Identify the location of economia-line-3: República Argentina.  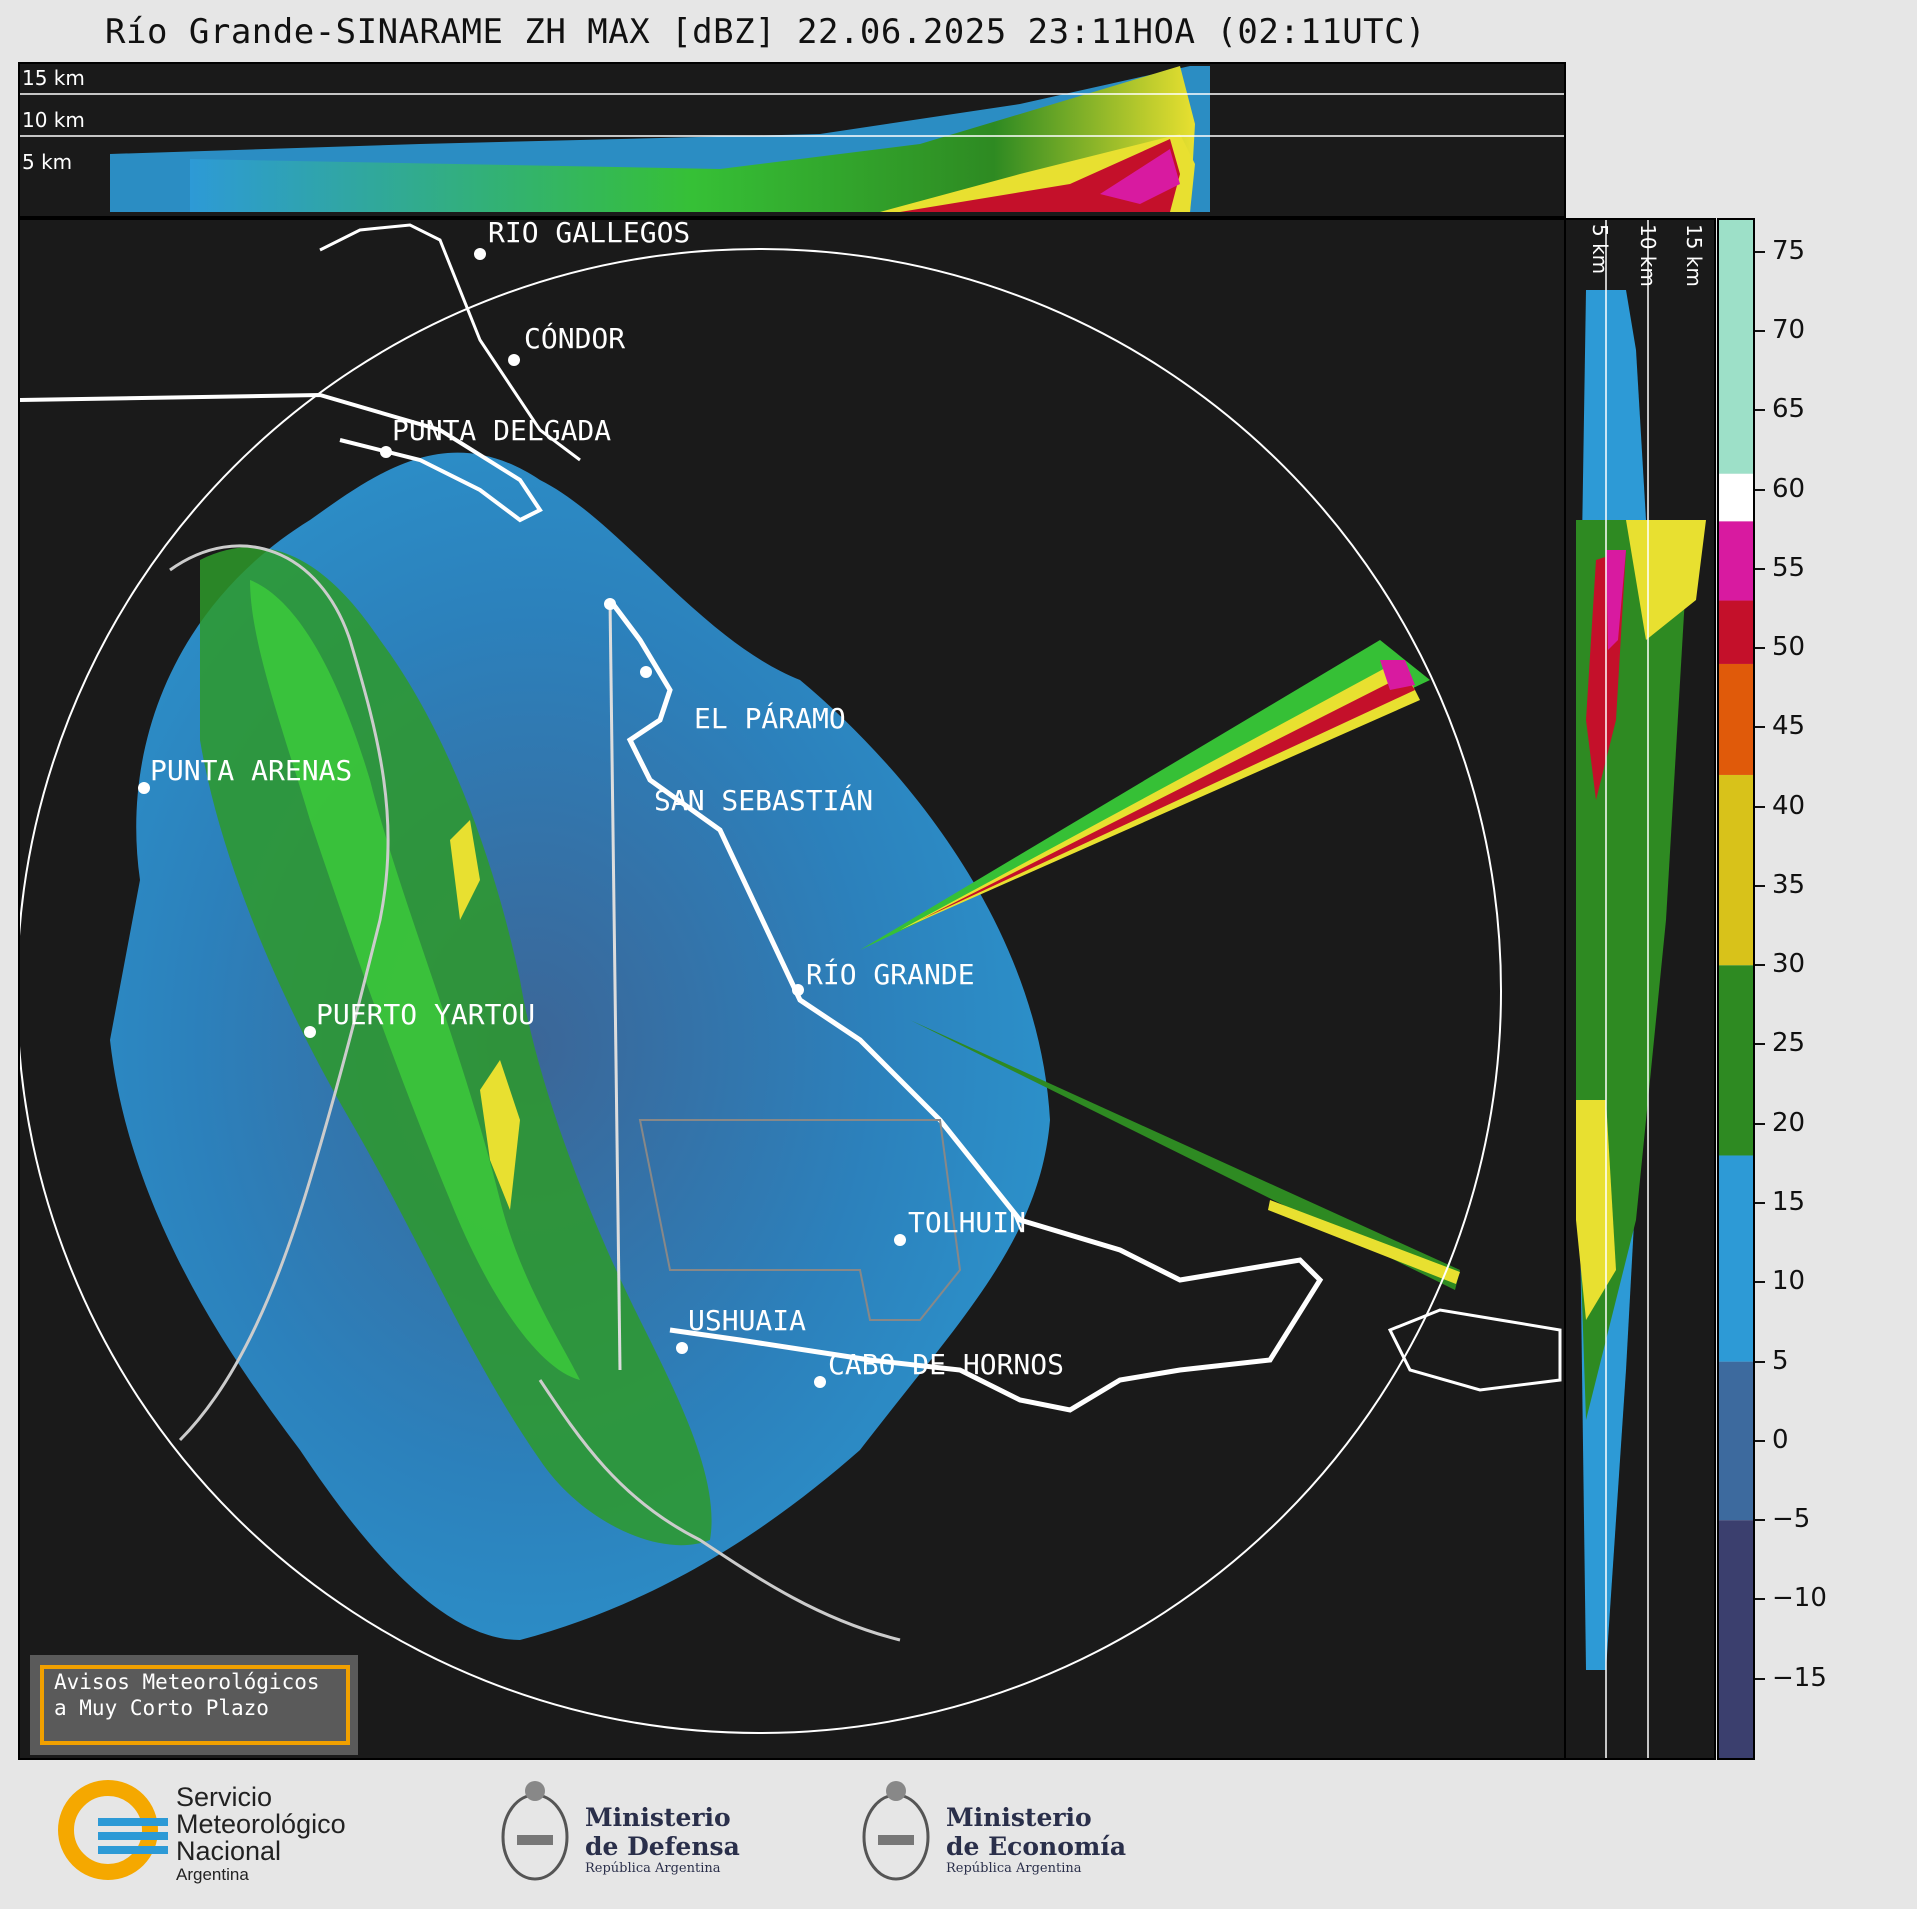
(1014, 1868).